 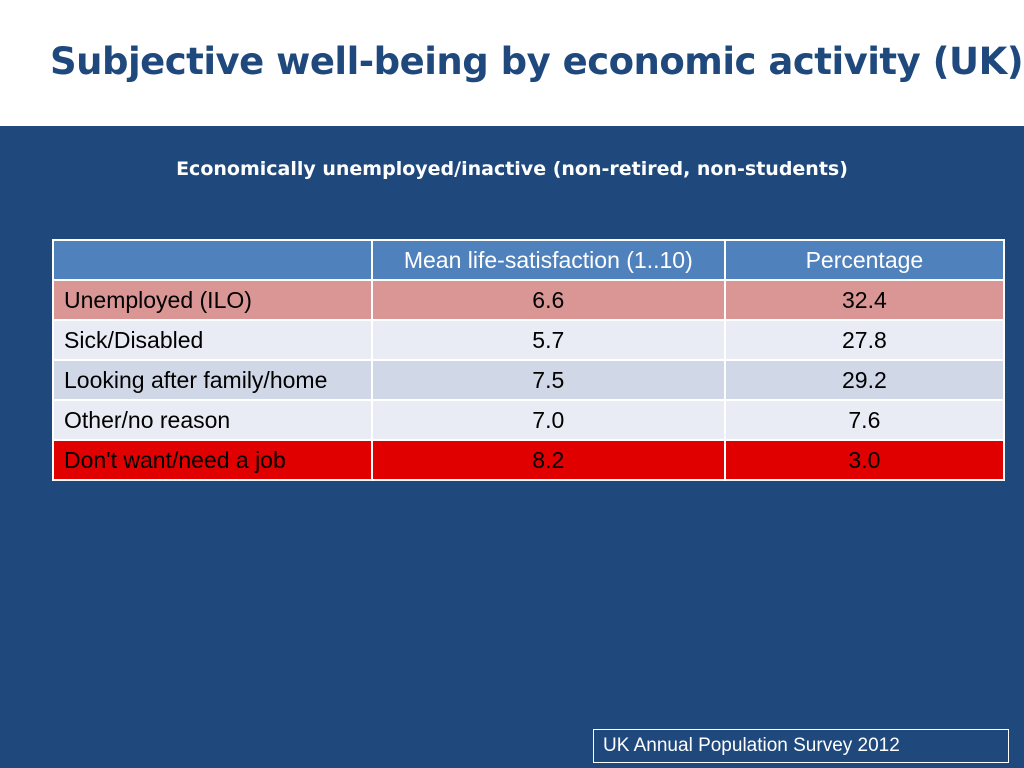 I want to click on row-category: Sick/Disabled, so click(x=212, y=340).